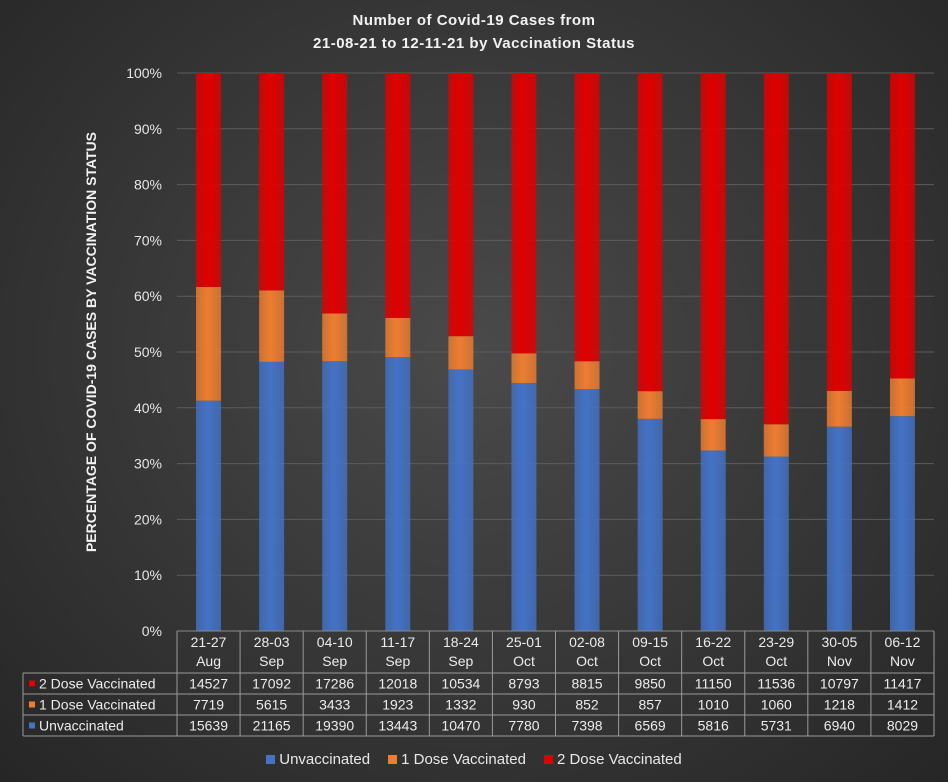 The width and height of the screenshot is (948, 782). Describe the element at coordinates (81, 726) in the screenshot. I see `table-row-label: Unvaccinated` at that location.